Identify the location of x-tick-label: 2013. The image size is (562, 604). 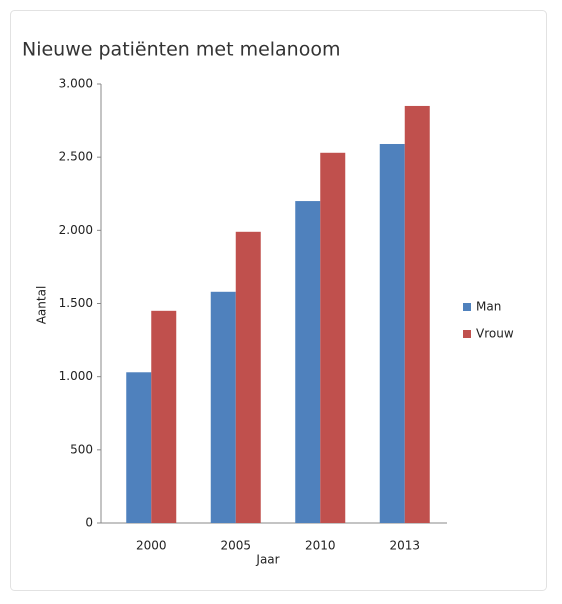
(404, 546).